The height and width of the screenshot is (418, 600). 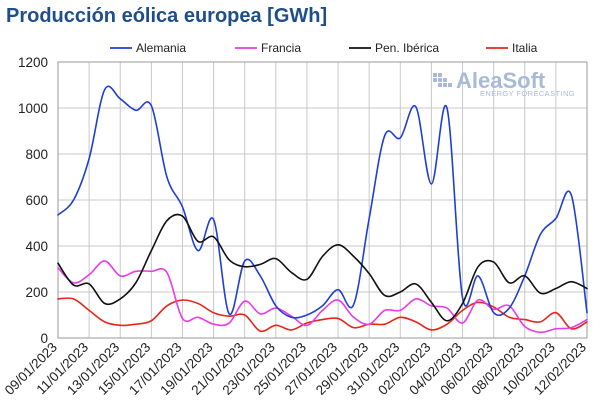 I want to click on y-tick-label: 800, so click(x=36, y=154).